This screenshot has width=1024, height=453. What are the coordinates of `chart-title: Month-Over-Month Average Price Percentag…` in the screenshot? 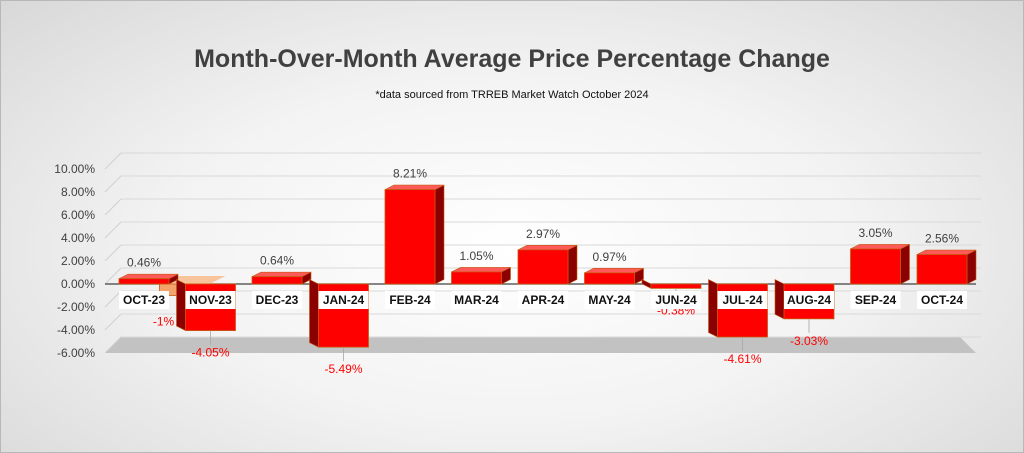 It's located at (512, 59).